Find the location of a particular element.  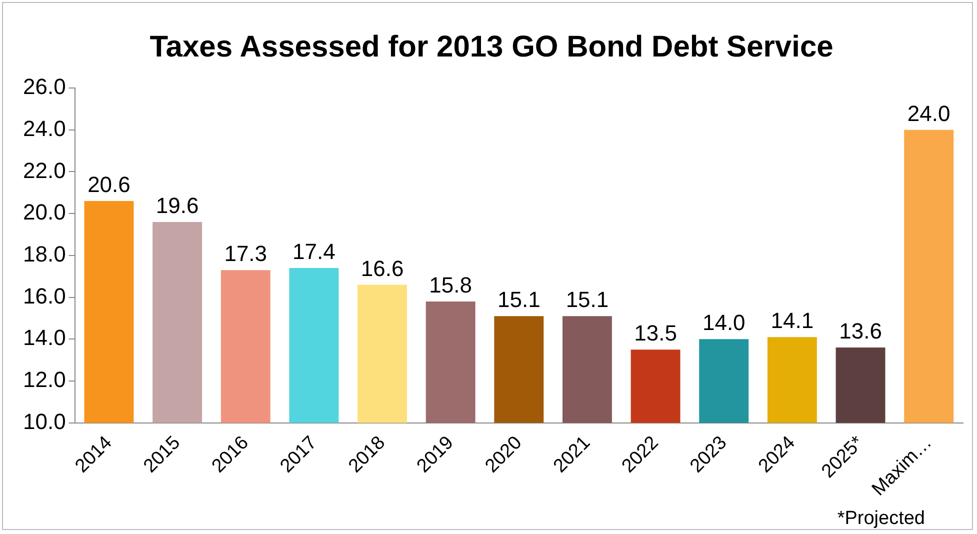

data-label: 15.8 is located at coordinates (450, 285).